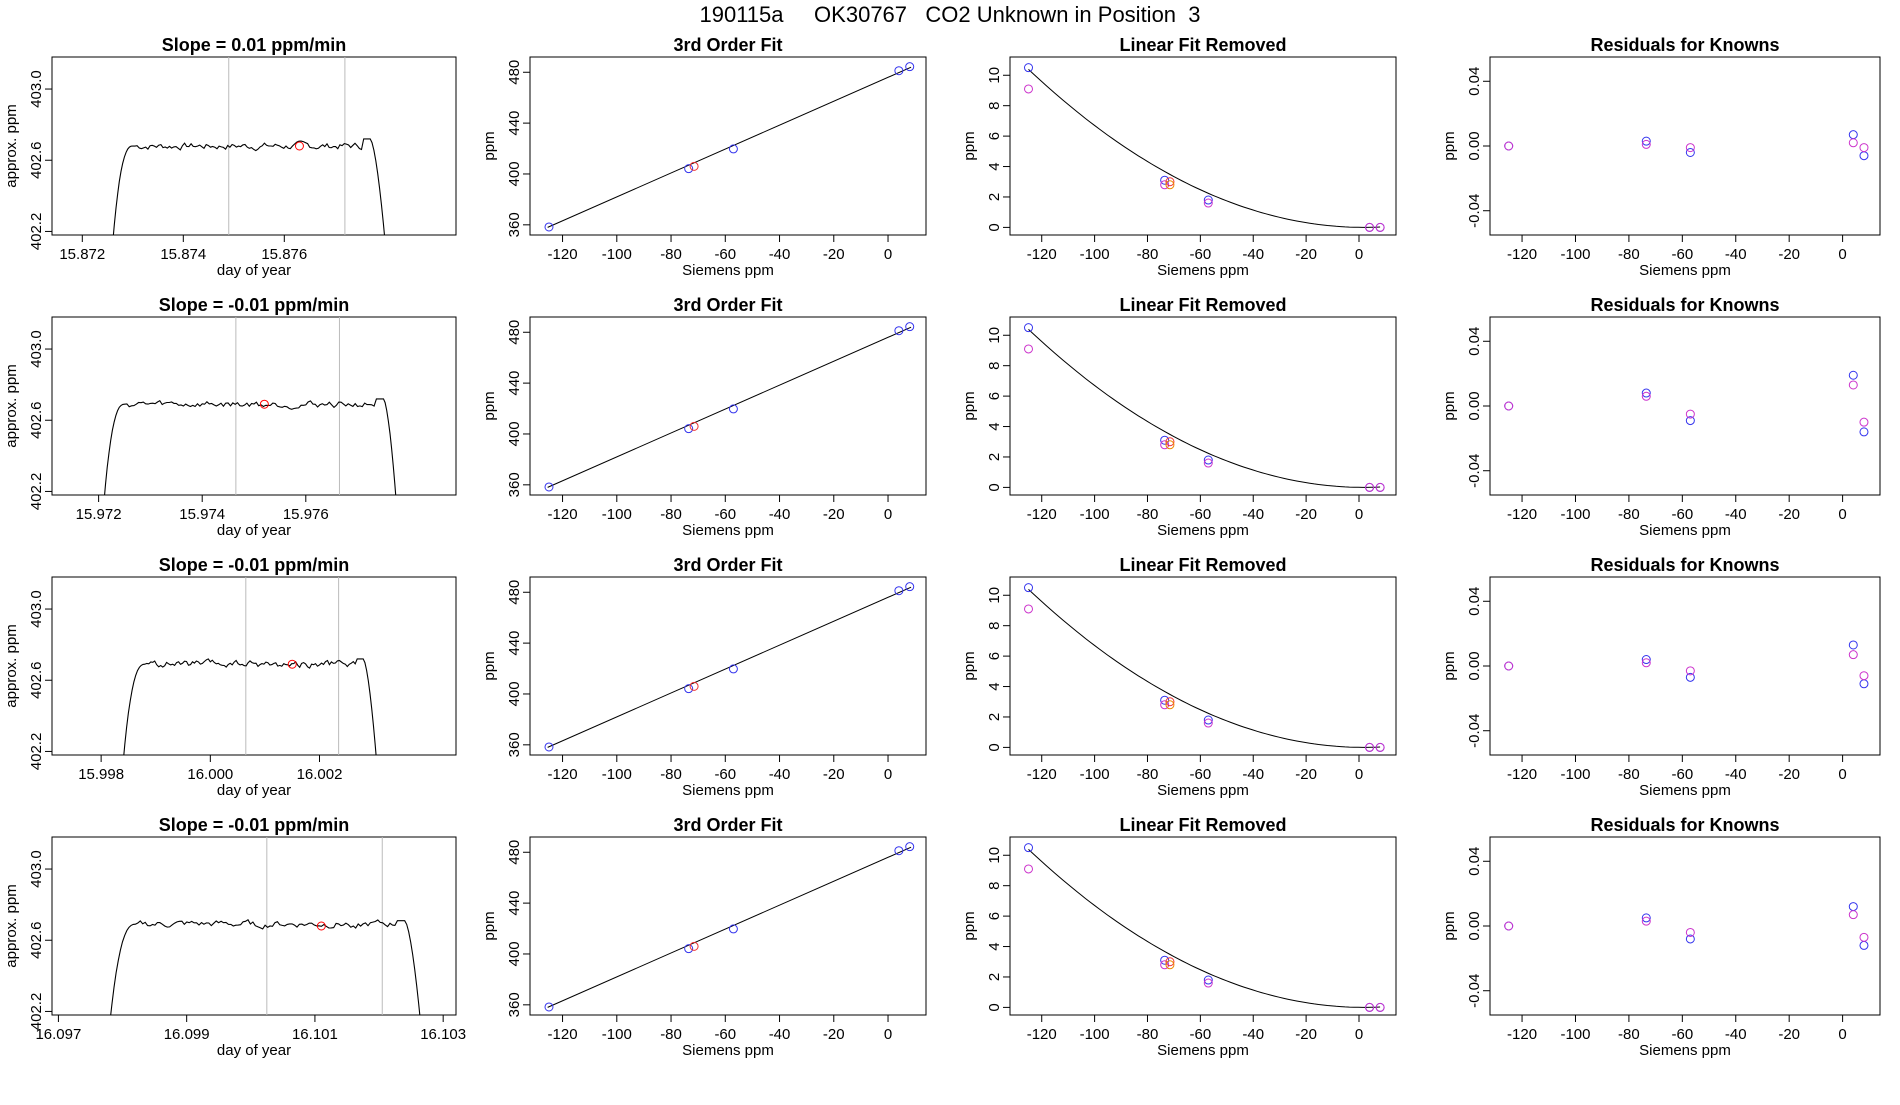 The image size is (1900, 1105). What do you see at coordinates (514, 693) in the screenshot?
I see `y-tick-label: 400` at bounding box center [514, 693].